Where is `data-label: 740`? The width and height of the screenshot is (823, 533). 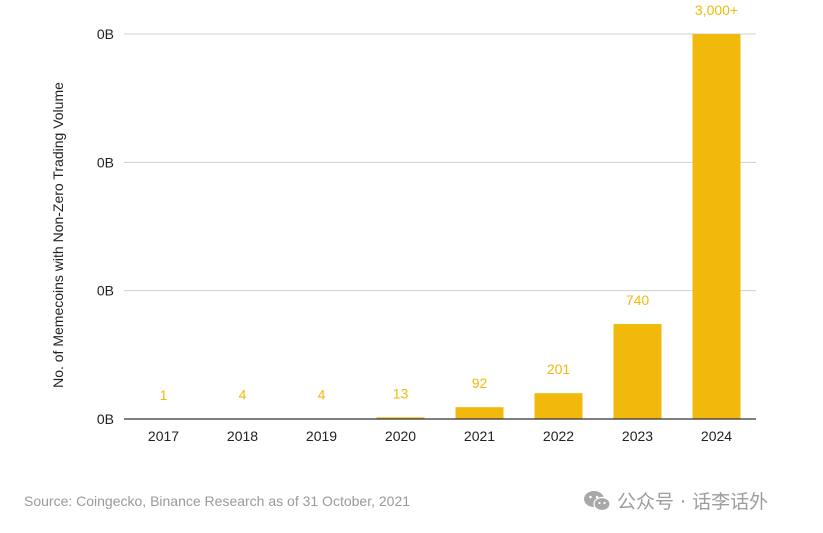
data-label: 740 is located at coordinates (638, 300).